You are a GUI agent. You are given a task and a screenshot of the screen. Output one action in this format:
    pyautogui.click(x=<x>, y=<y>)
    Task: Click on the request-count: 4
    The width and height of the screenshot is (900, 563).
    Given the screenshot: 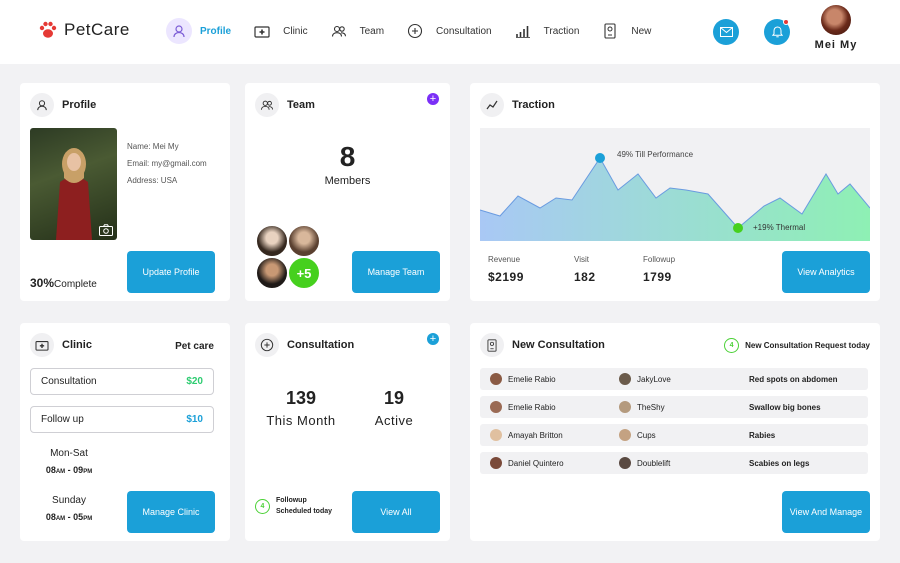 What is the action you would take?
    pyautogui.click(x=732, y=345)
    